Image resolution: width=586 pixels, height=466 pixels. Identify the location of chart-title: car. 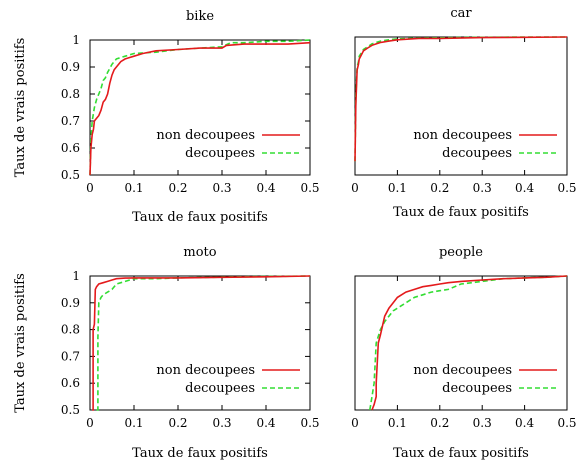
(461, 13).